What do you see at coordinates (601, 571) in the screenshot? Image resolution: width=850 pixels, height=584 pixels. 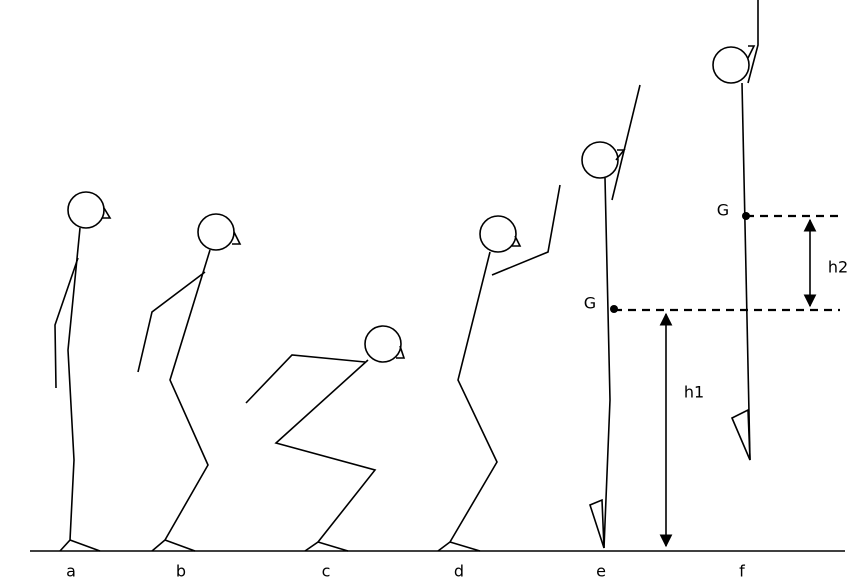 I see `frame-label: e` at bounding box center [601, 571].